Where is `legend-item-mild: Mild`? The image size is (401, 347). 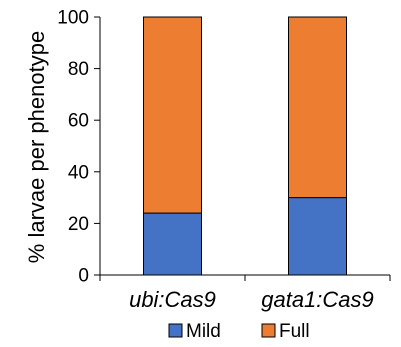 legend-item-mild: Mild is located at coordinates (194, 331).